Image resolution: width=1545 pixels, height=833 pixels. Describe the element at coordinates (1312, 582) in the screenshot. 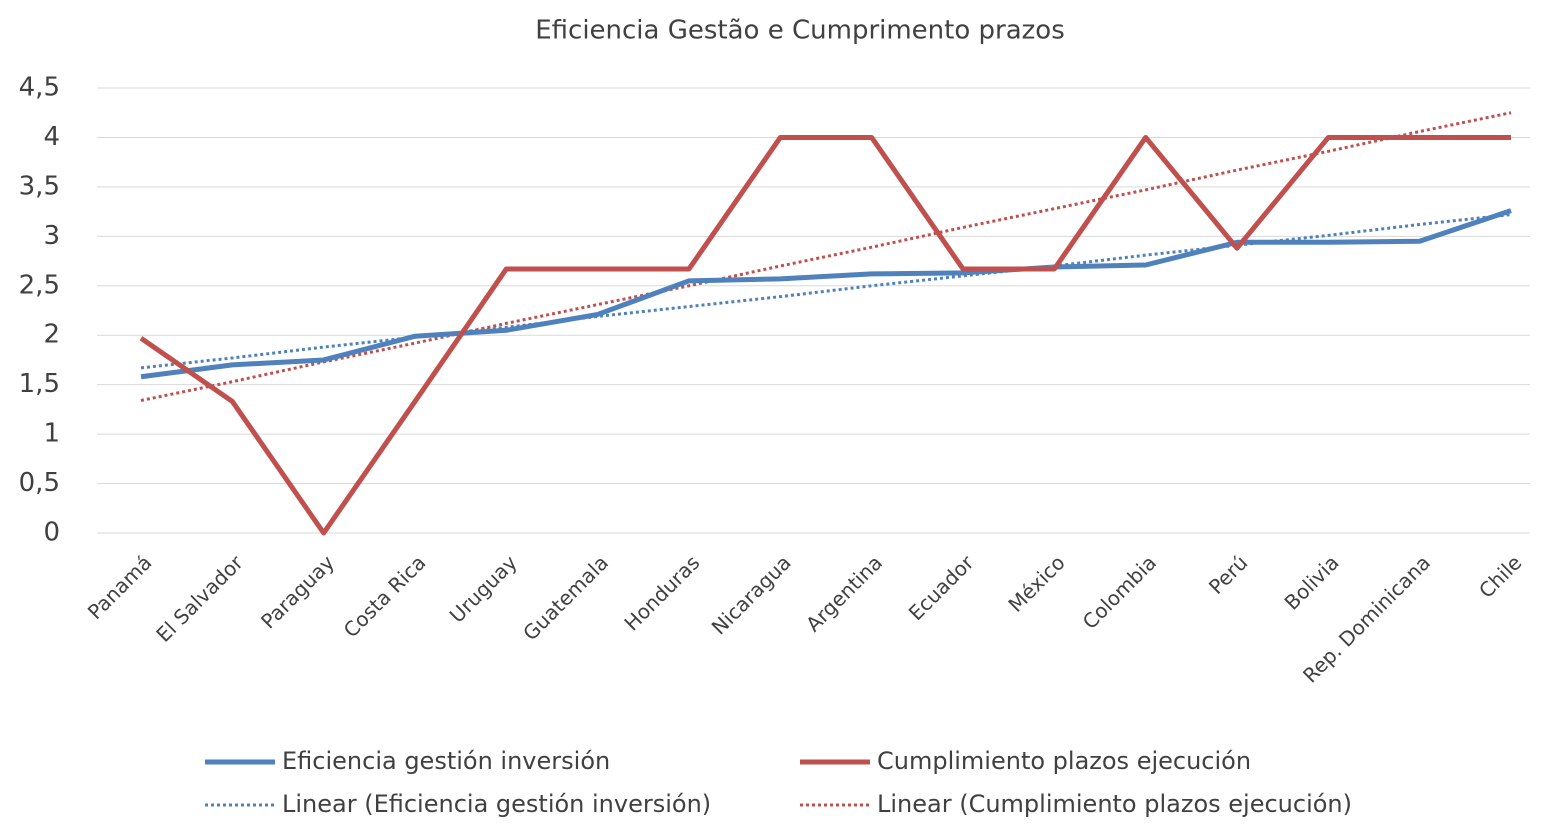

I see `x-tick-label: Bolivia` at that location.